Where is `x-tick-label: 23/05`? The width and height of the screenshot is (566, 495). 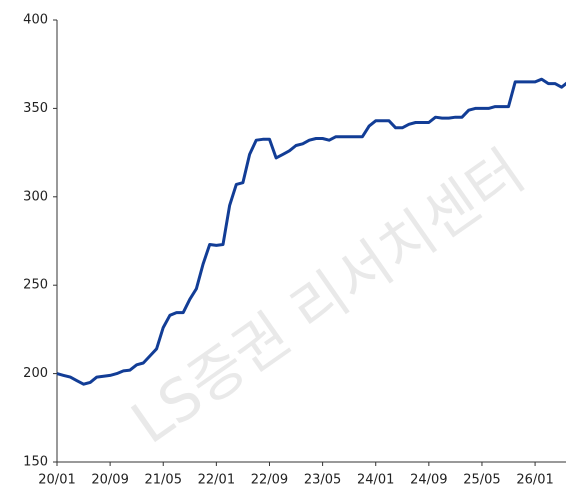 x-tick-label: 23/05 is located at coordinates (322, 480).